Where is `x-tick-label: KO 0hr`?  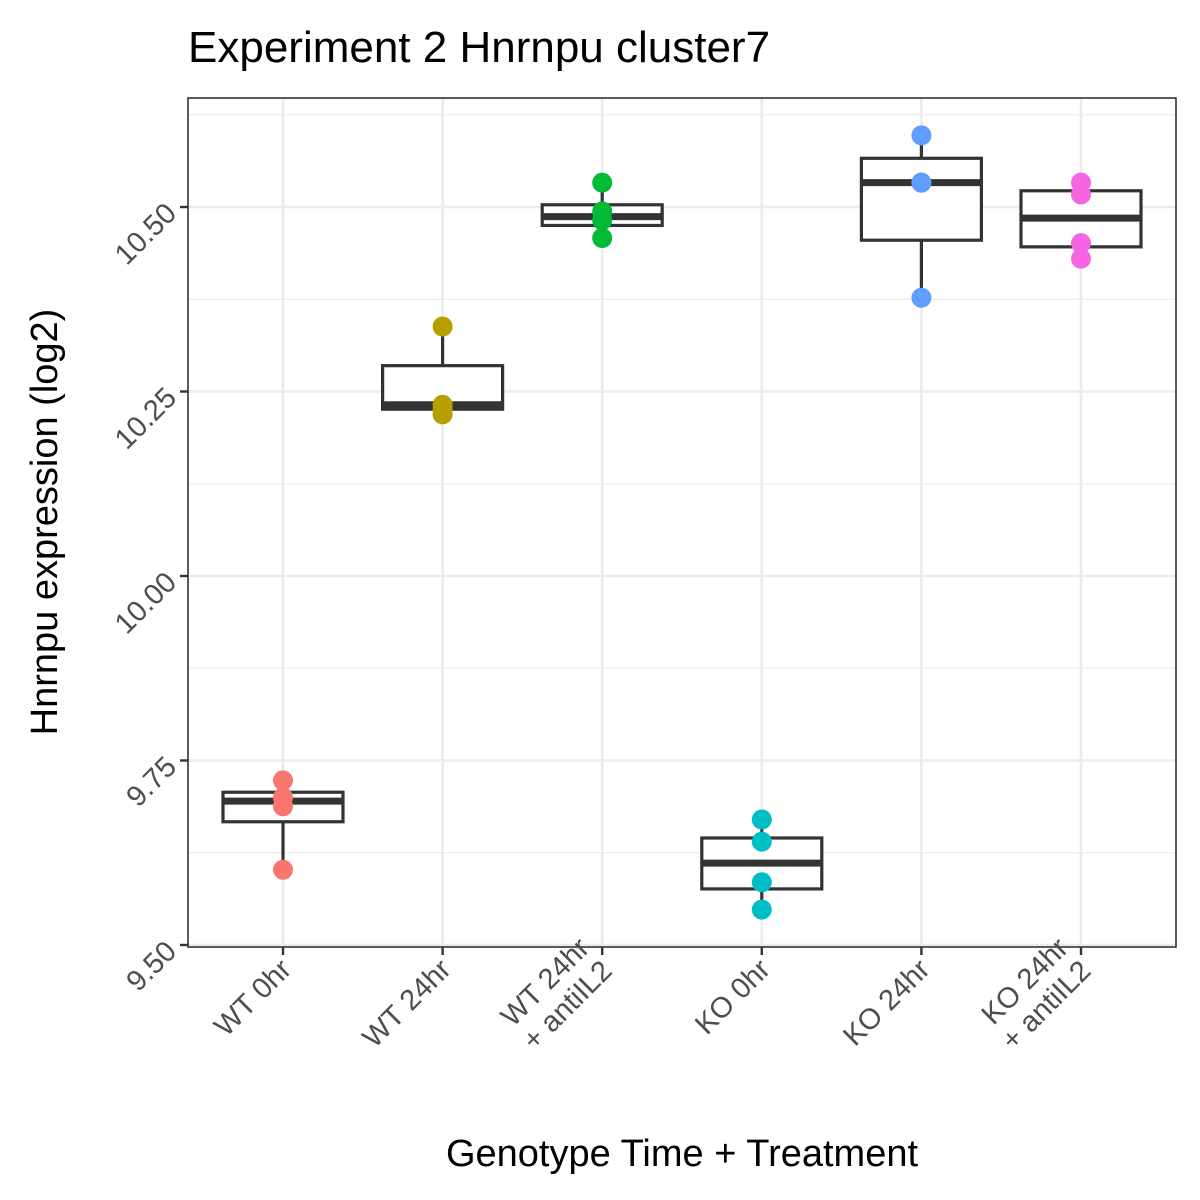
x-tick-label: KO 0hr is located at coordinates (733, 997).